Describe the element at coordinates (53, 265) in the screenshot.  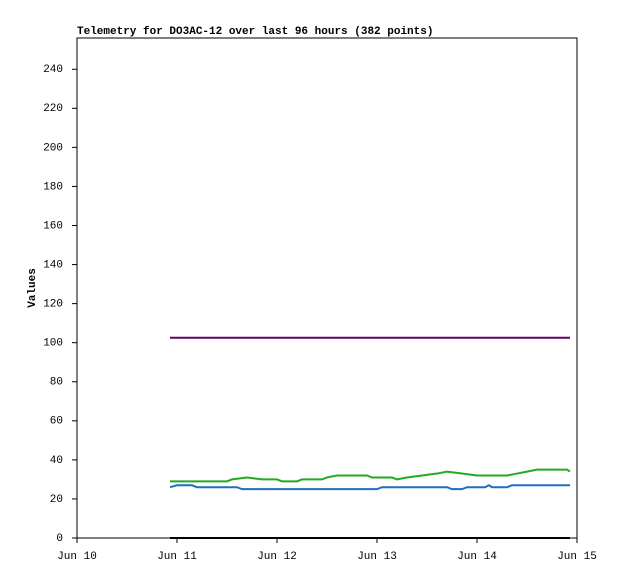
I see `y-tick-label: 140` at that location.